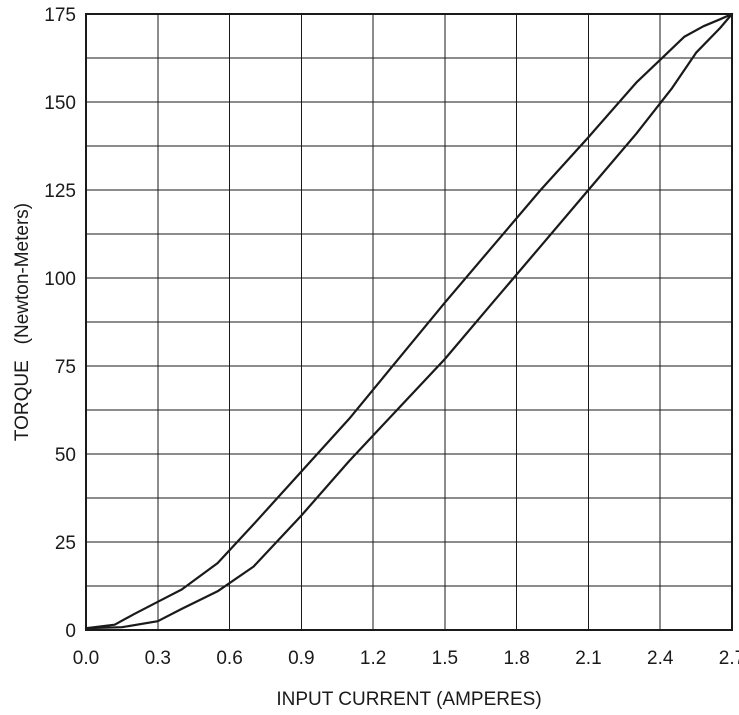 The width and height of the screenshot is (739, 715). I want to click on x-tick-label: 2.4, so click(660, 658).